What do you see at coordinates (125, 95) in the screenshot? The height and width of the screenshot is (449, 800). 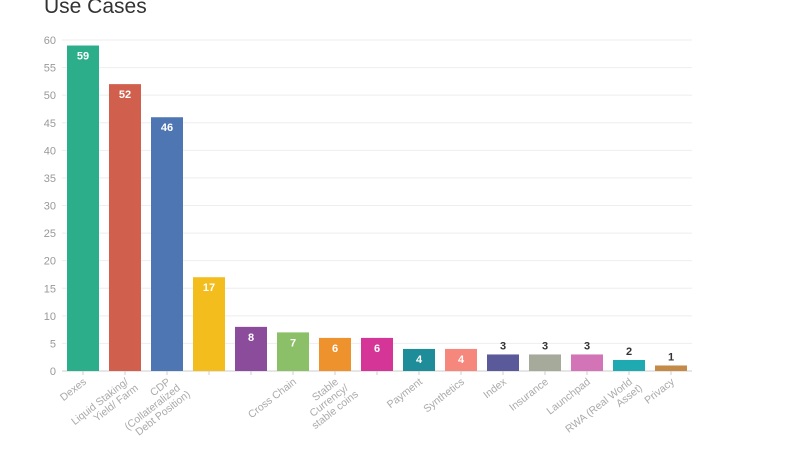 I see `data-label: 52` at bounding box center [125, 95].